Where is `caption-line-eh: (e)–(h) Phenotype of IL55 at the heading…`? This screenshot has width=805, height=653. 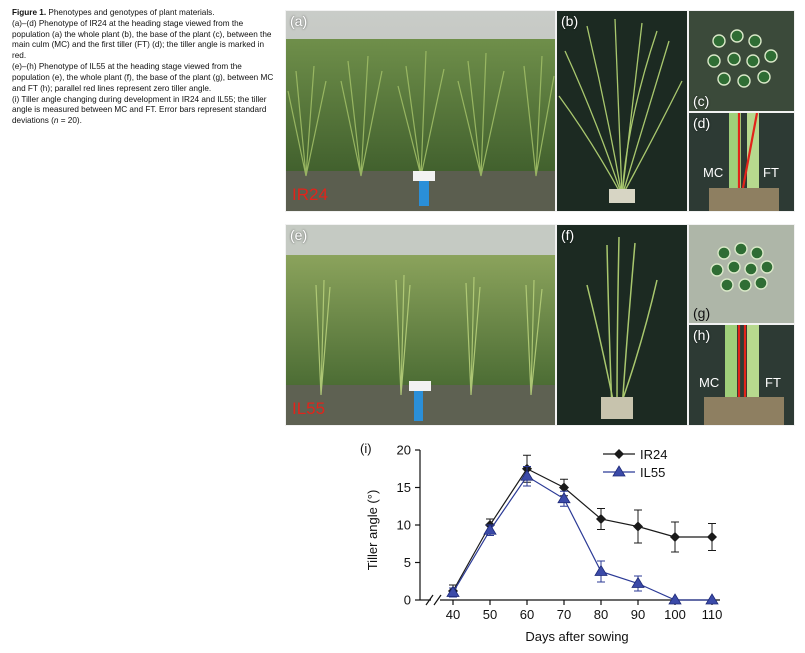 caption-line-eh: (e)–(h) Phenotype of IL55 at the heading… is located at coordinates (143, 77).